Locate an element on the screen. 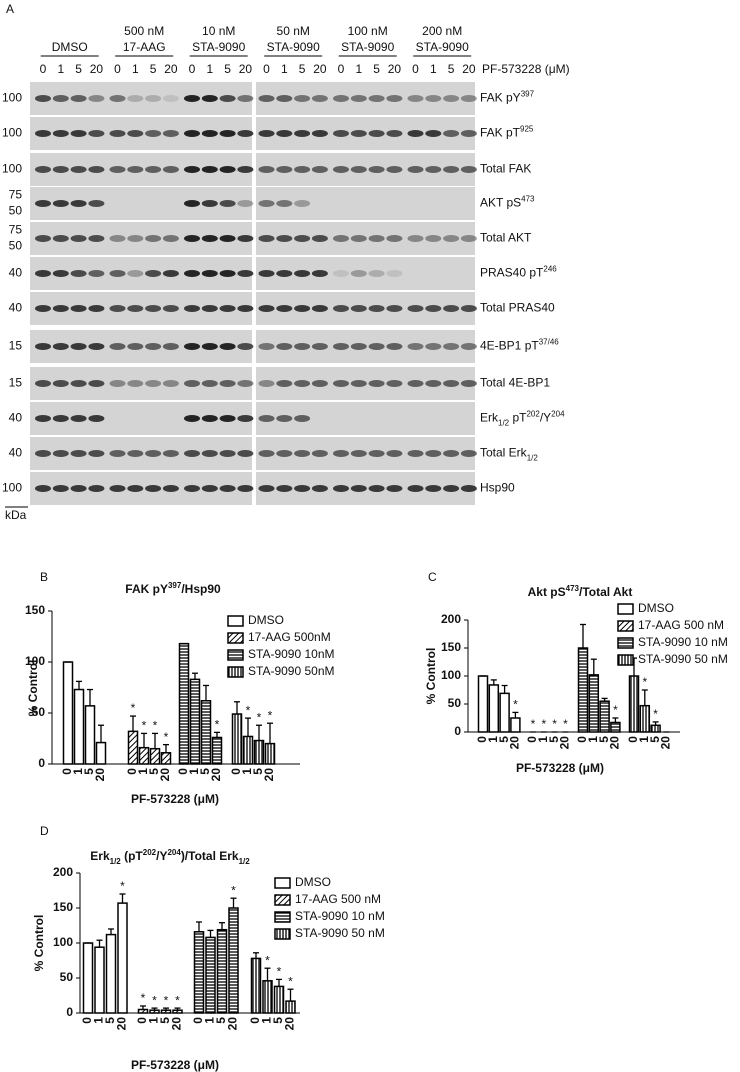 The image size is (740, 1072). y-tick-label: 100 is located at coordinates (451, 675).